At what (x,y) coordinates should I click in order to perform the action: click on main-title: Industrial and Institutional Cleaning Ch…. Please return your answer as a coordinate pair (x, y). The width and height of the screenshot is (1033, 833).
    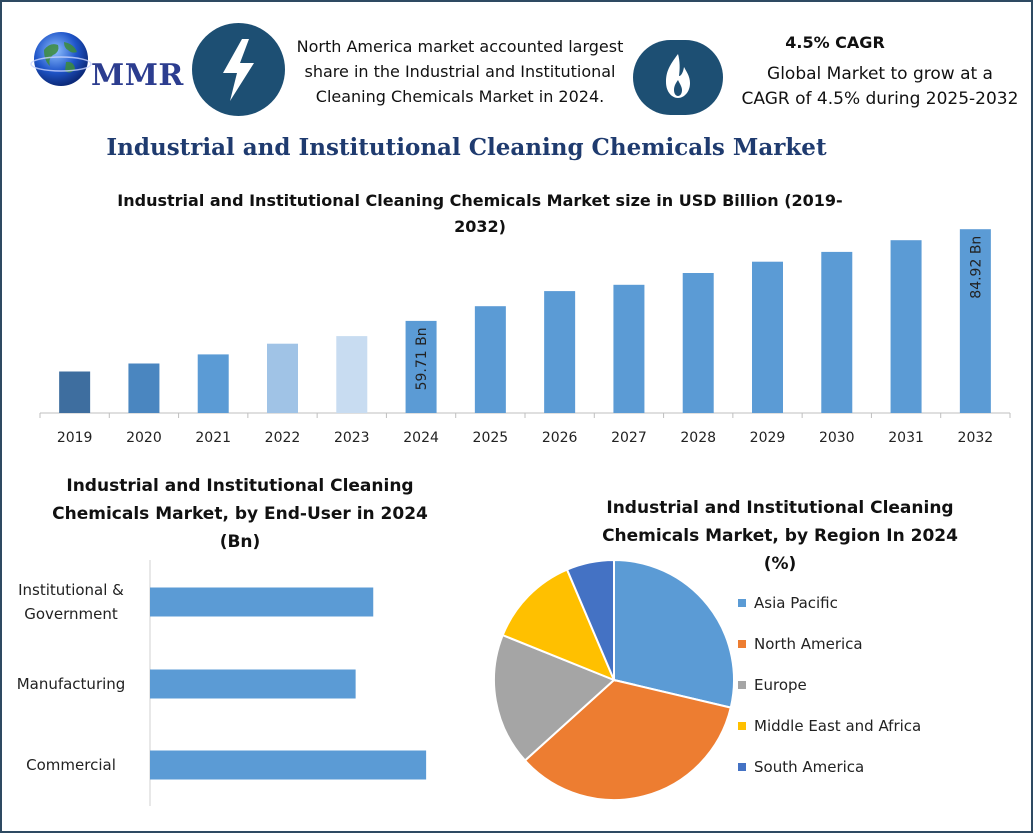
    Looking at the image, I should click on (466, 147).